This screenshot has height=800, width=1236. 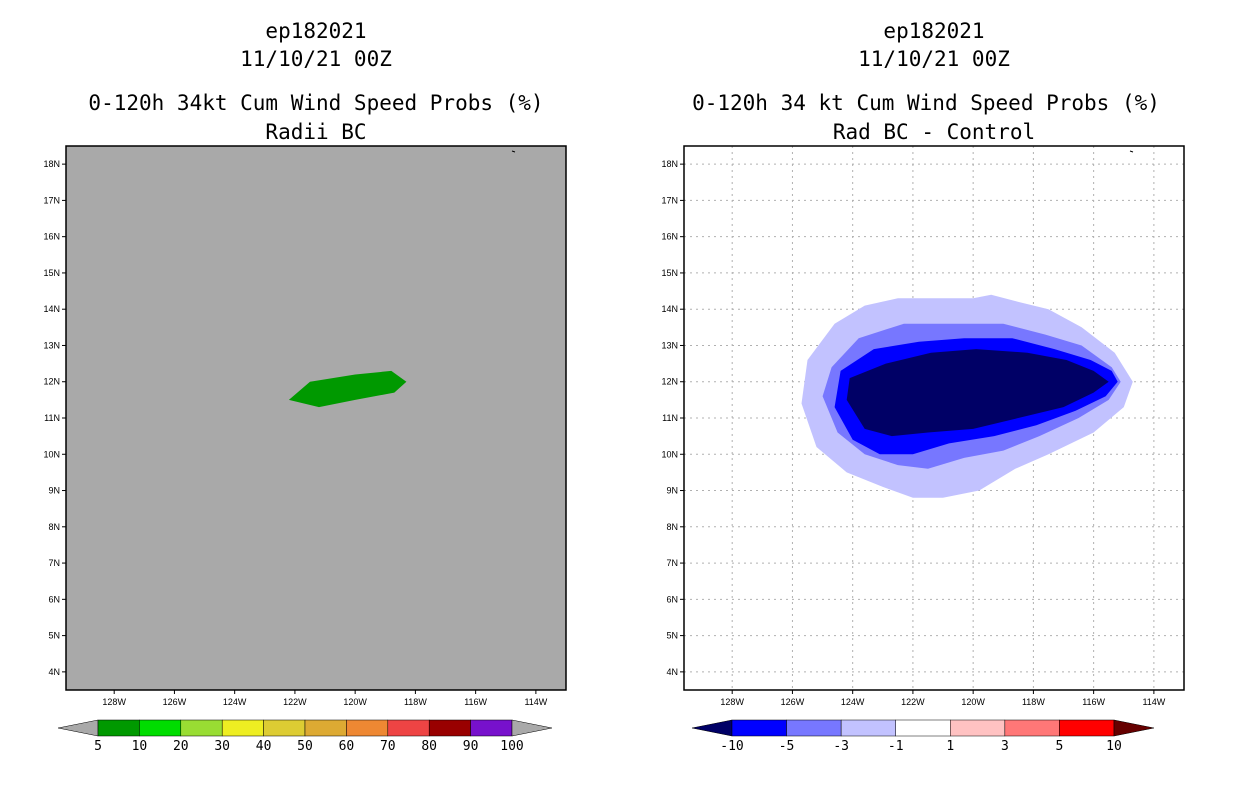 What do you see at coordinates (51, 382) in the screenshot?
I see `left-map-ytick-label-8: 12N` at bounding box center [51, 382].